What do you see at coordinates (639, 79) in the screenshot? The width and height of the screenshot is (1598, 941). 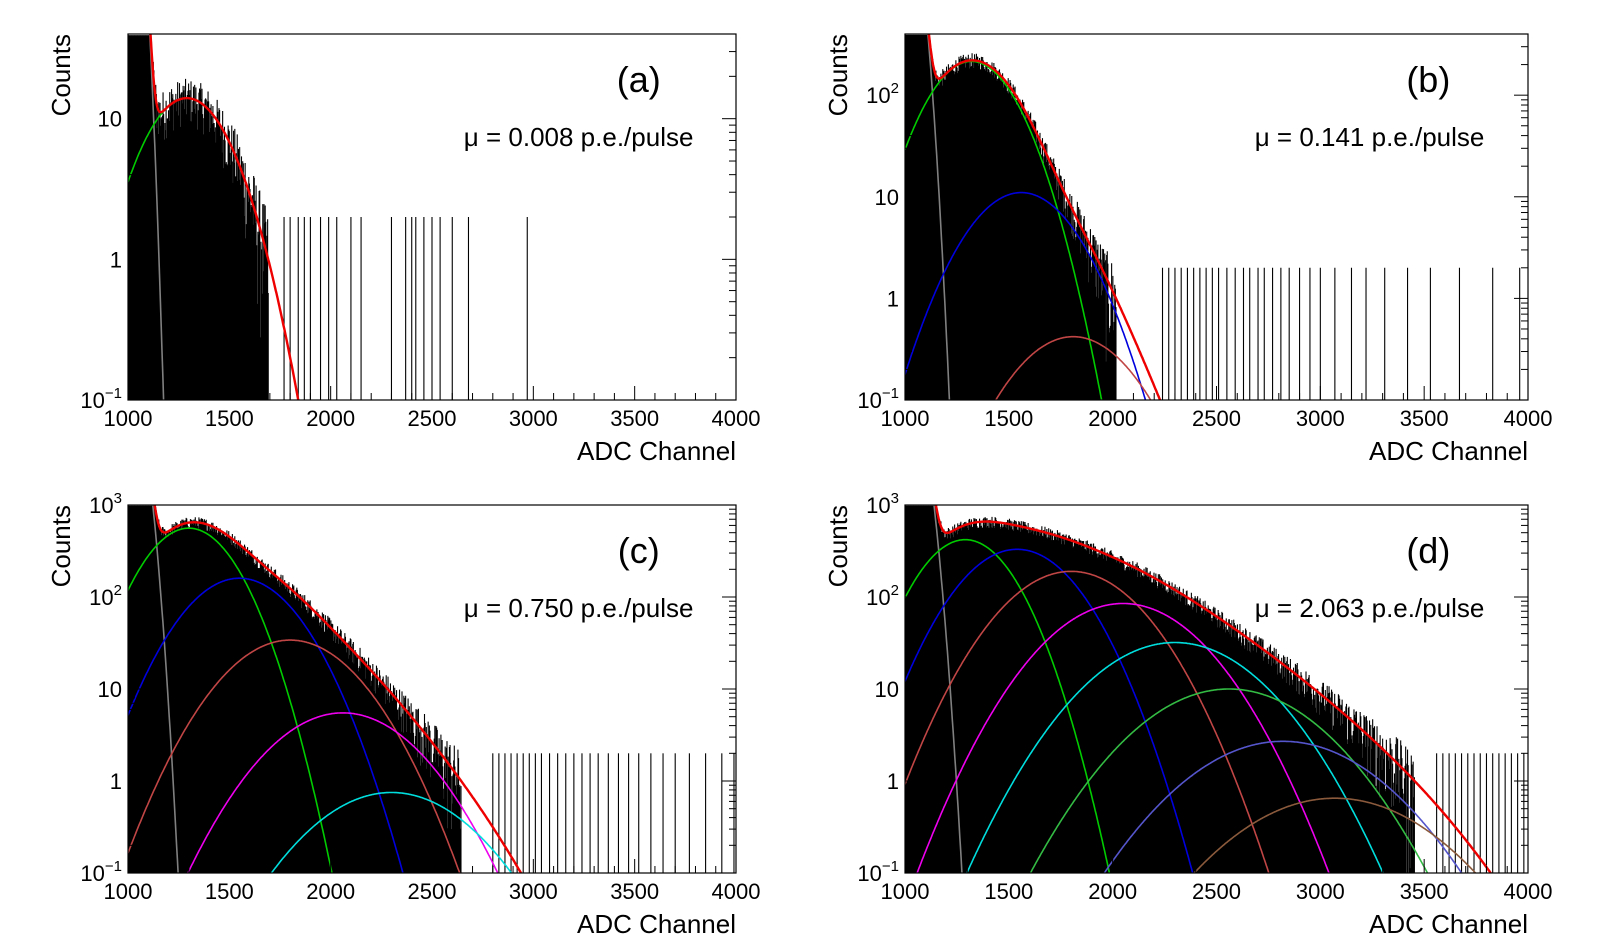 I see `panel-label: (a)` at bounding box center [639, 79].